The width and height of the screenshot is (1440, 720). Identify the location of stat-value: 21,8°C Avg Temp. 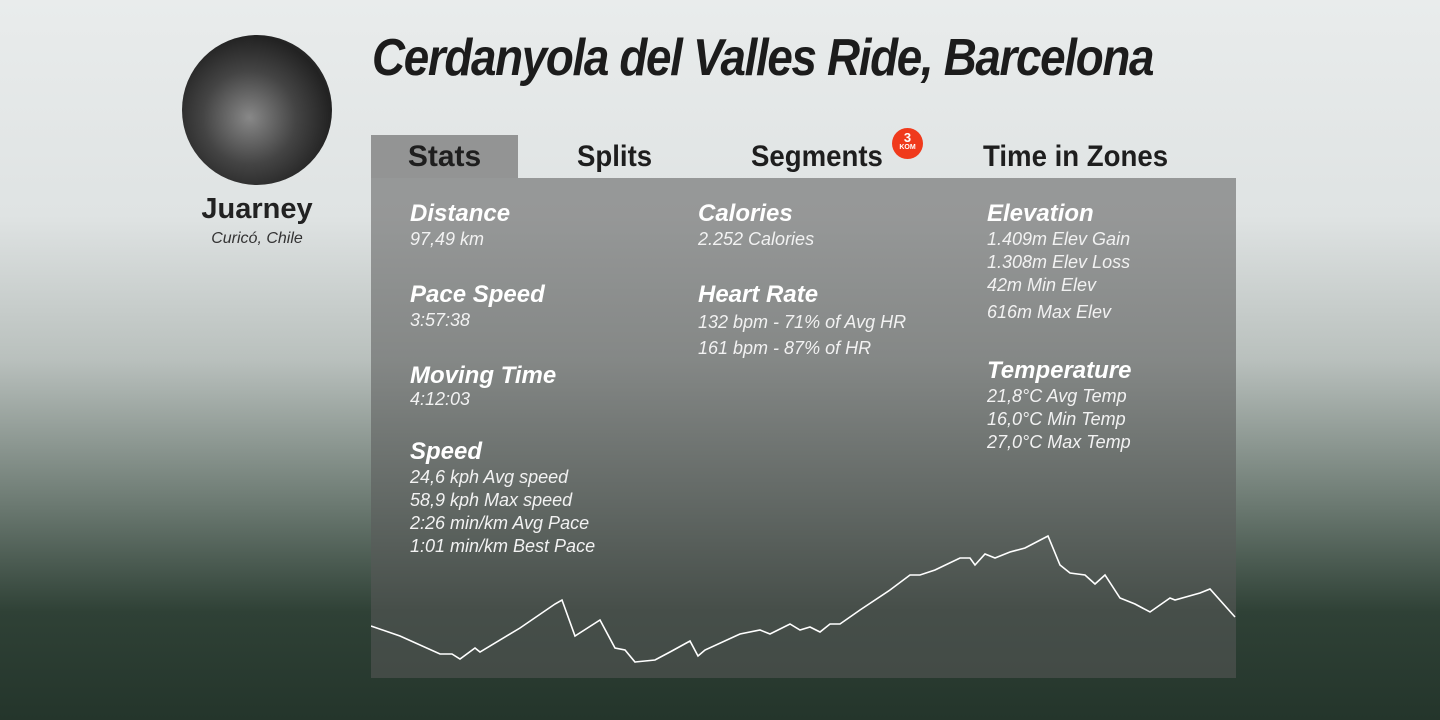
(1057, 396).